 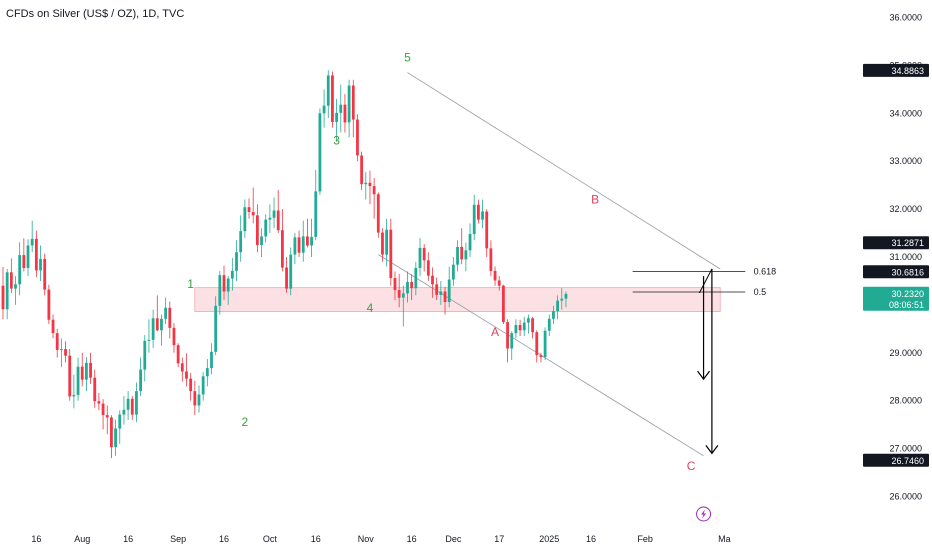 What do you see at coordinates (907, 243) in the screenshot?
I see `price-badge-text: 31.2871` at bounding box center [907, 243].